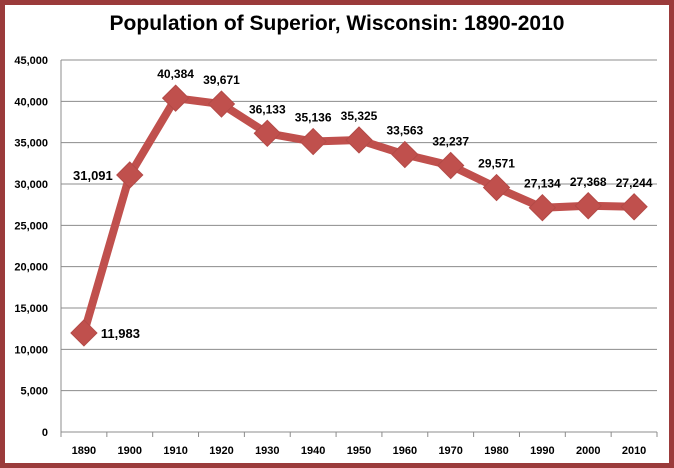 This screenshot has height=468, width=674. I want to click on data-label: 40,384, so click(175, 74).